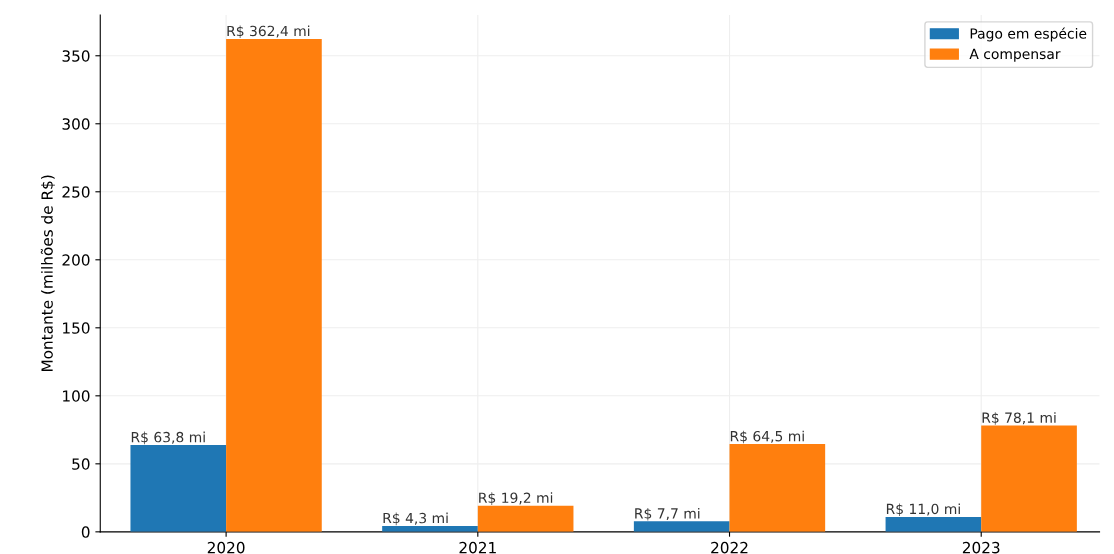 The width and height of the screenshot is (1114, 554). What do you see at coordinates (981, 547) in the screenshot?
I see `x-tick-label: 2023` at bounding box center [981, 547].